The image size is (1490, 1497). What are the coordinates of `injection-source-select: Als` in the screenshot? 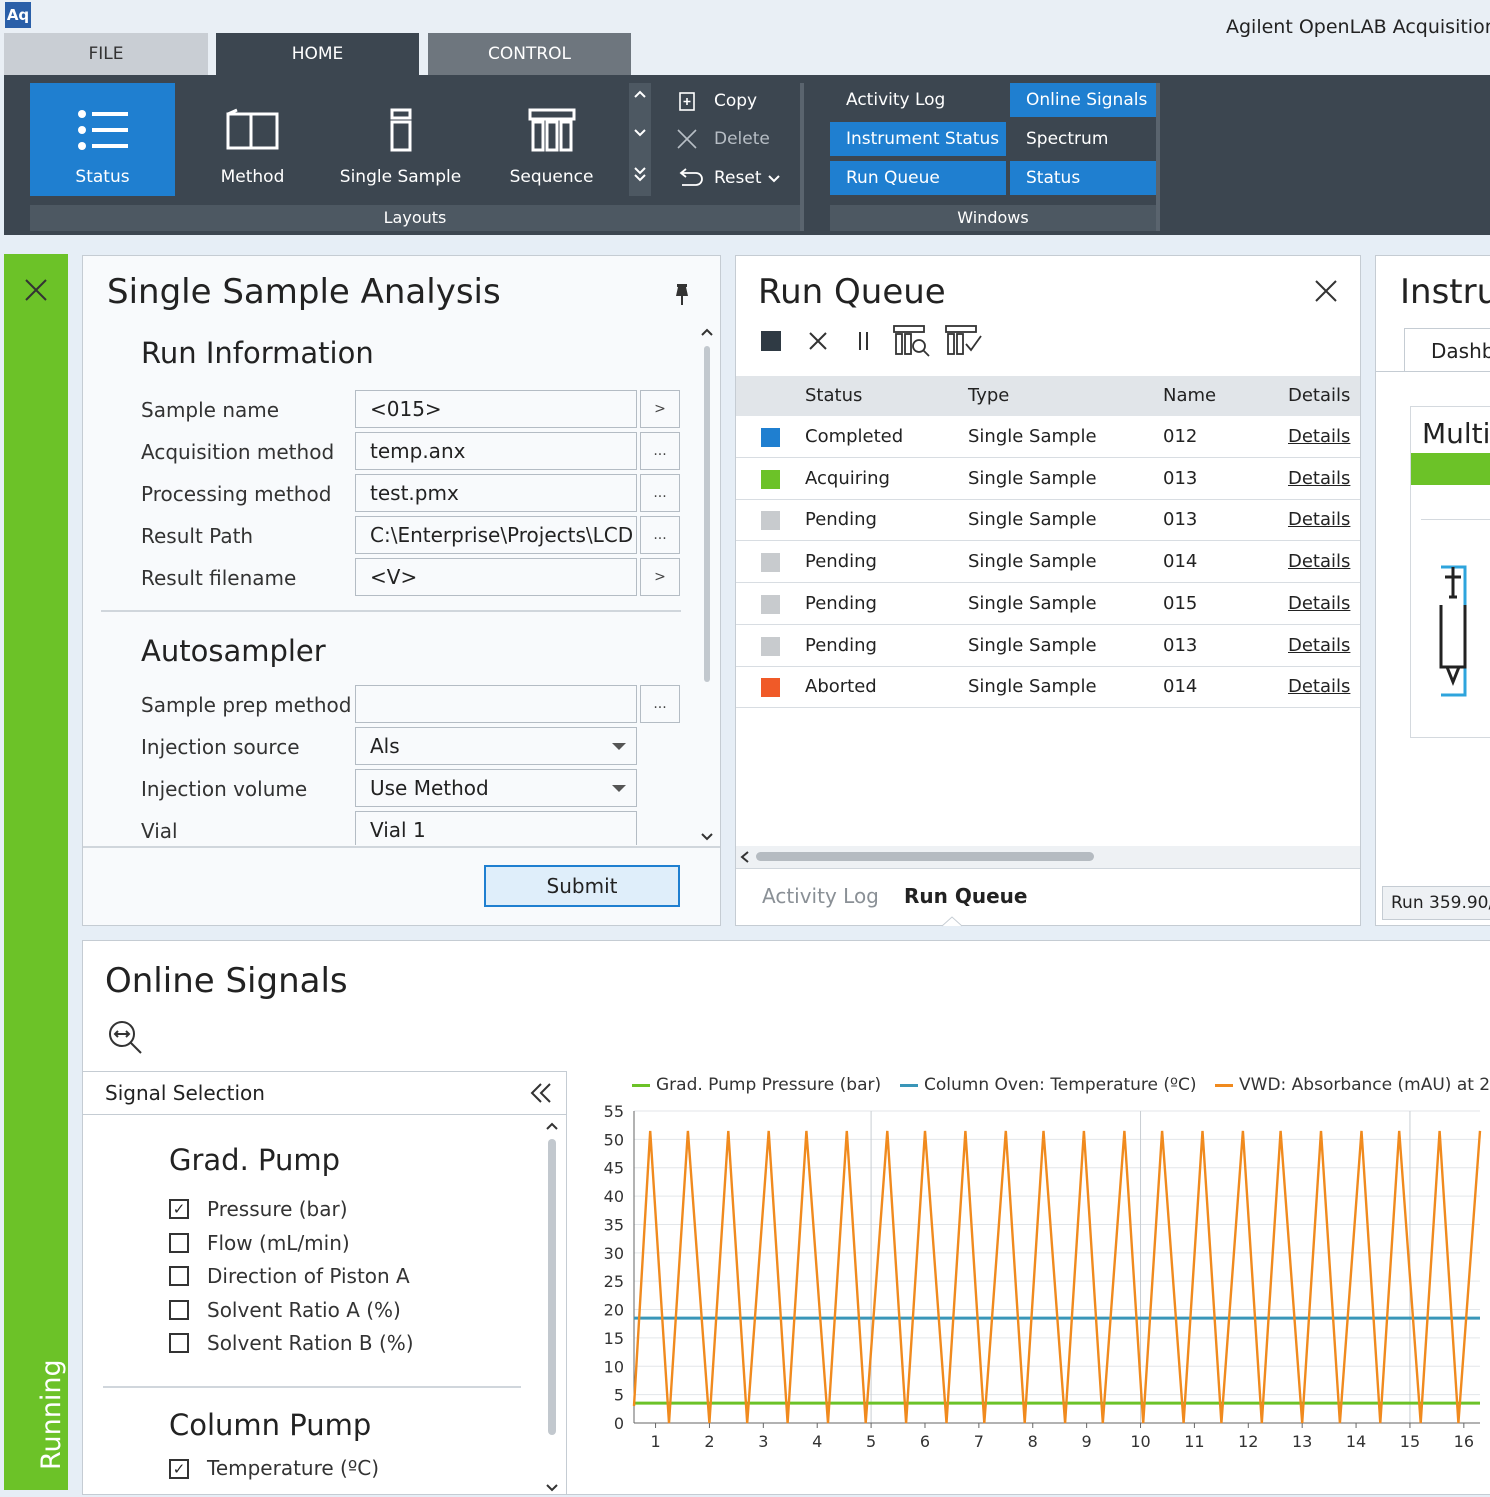 It's located at (496, 746).